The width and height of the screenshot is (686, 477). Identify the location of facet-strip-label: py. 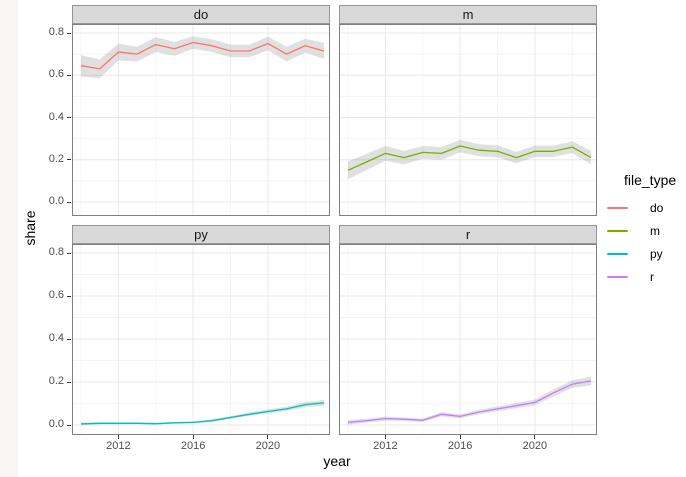
(201, 234).